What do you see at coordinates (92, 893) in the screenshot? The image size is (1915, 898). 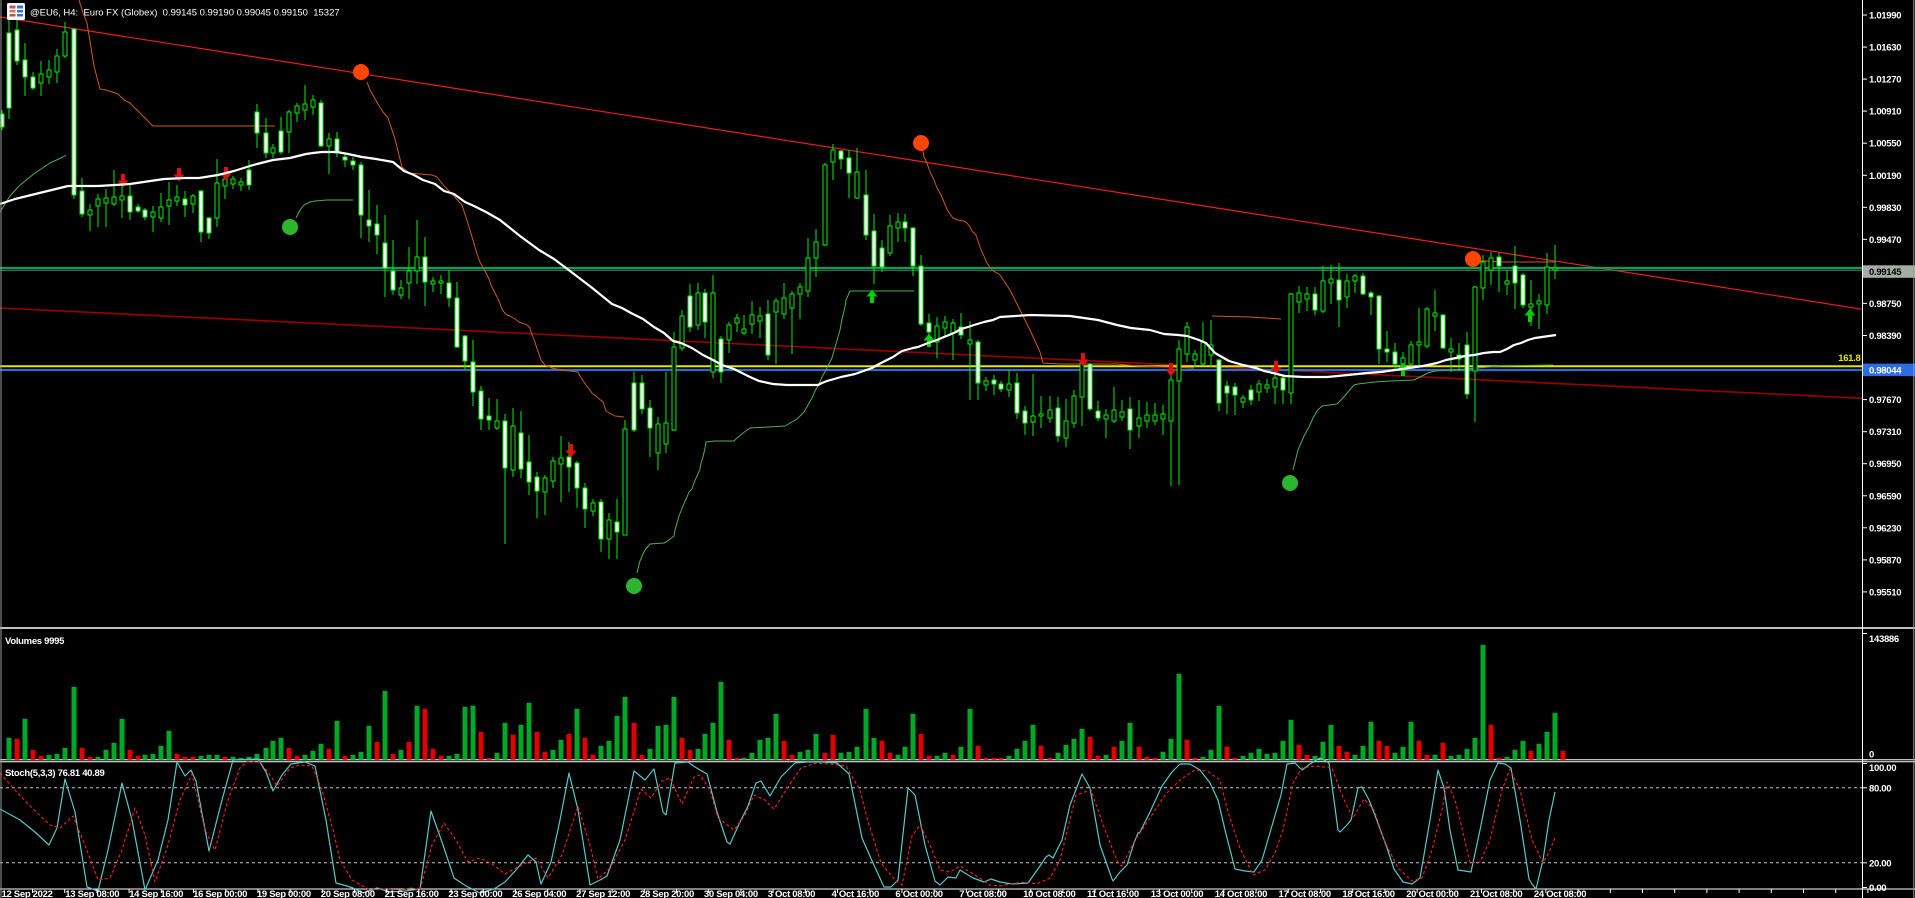 I see `svg-text: 13 Sep 08:00` at bounding box center [92, 893].